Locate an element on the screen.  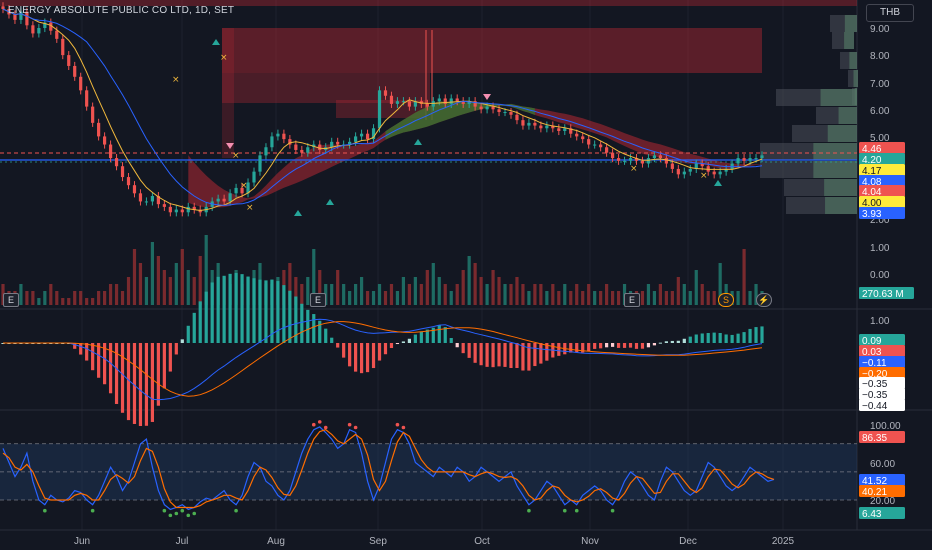
currency-button: THB is located at coordinates (890, 13).